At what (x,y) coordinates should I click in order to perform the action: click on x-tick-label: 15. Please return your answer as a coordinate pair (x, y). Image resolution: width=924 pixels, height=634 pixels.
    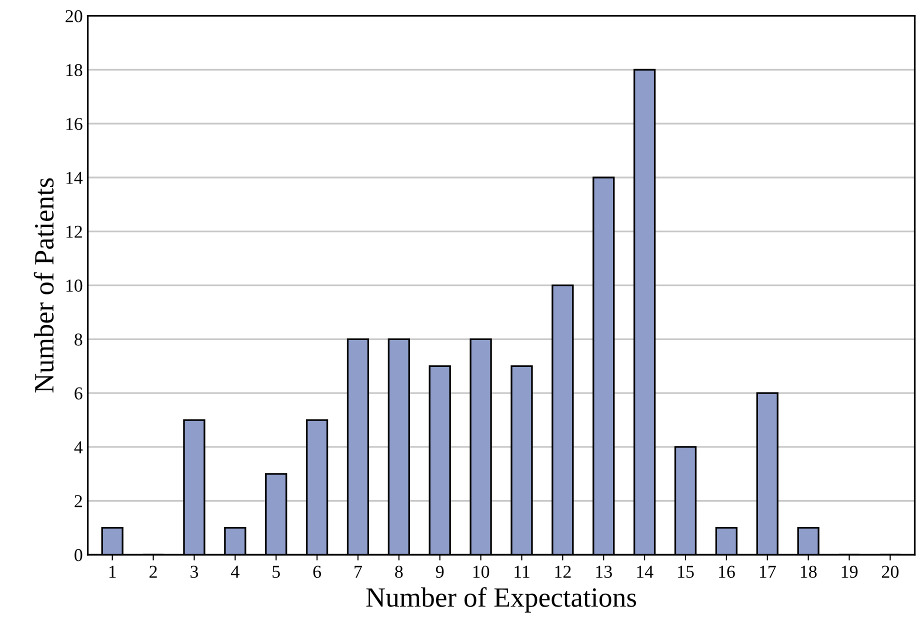
    Looking at the image, I should click on (686, 572).